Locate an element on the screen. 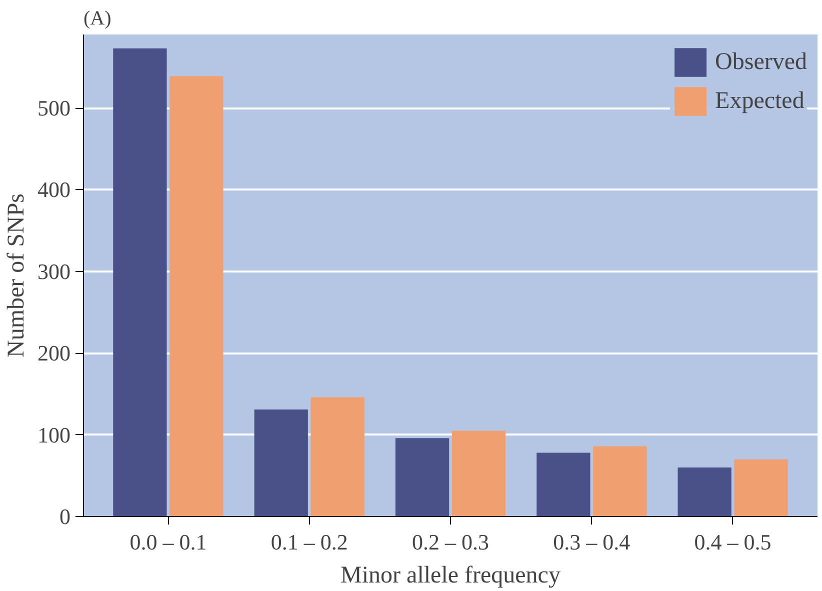  y-tick-label: 200 is located at coordinates (54, 353).